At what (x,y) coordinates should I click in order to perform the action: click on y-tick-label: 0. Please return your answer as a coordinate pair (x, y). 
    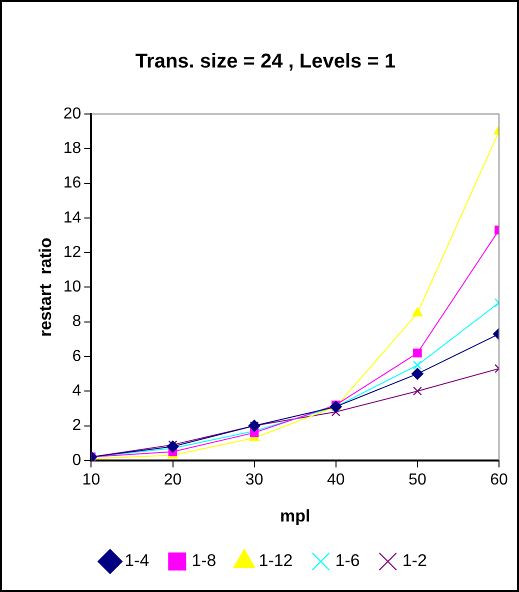
    Looking at the image, I should click on (77, 460).